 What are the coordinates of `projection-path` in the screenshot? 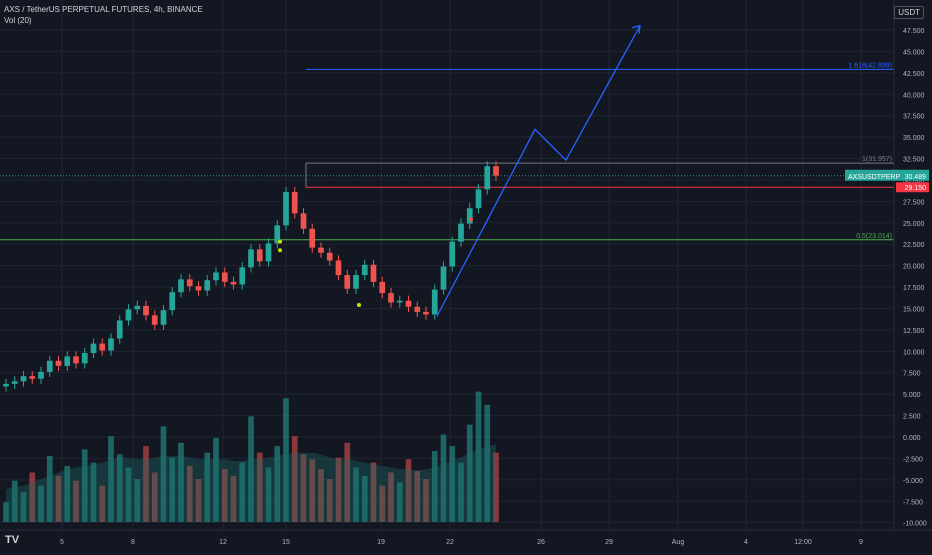 It's located at (538, 171).